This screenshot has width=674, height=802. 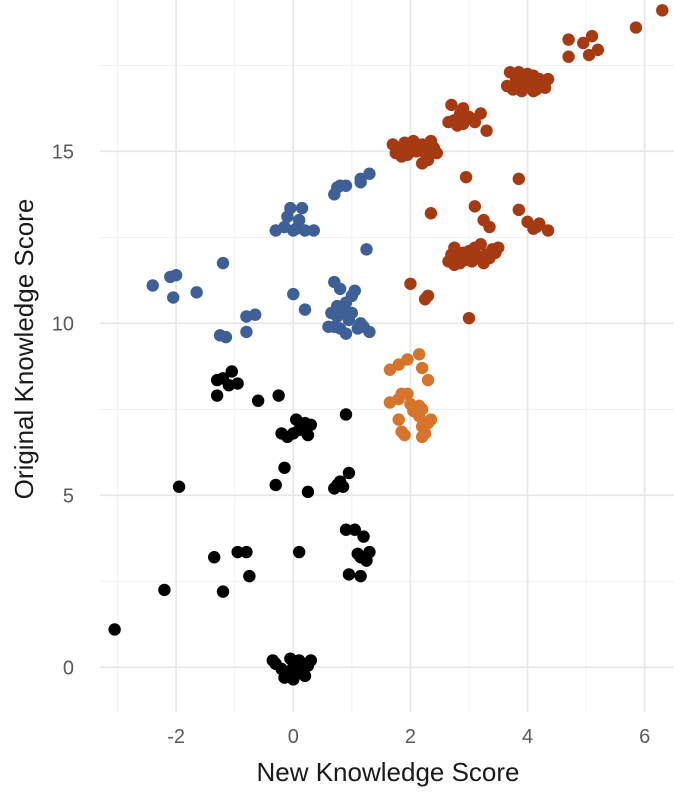 I want to click on y-tick-label: 5, so click(x=68, y=496).